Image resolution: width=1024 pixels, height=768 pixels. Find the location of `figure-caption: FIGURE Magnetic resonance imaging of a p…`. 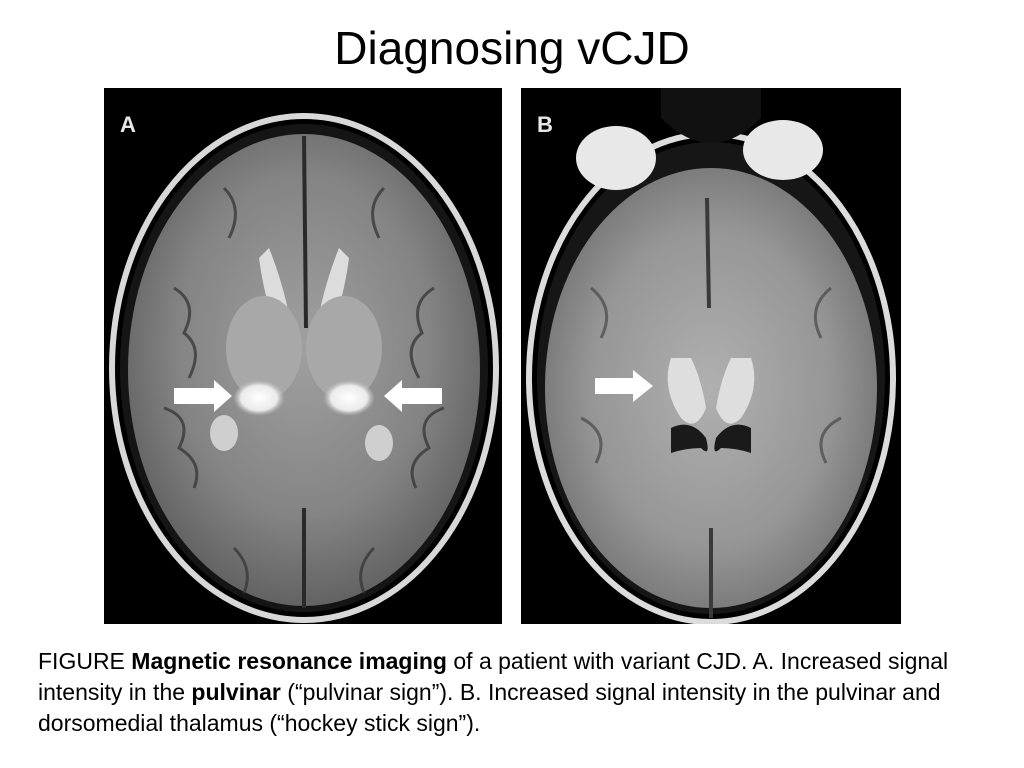

figure-caption: FIGURE Magnetic resonance imaging of a p… is located at coordinates (528, 692).